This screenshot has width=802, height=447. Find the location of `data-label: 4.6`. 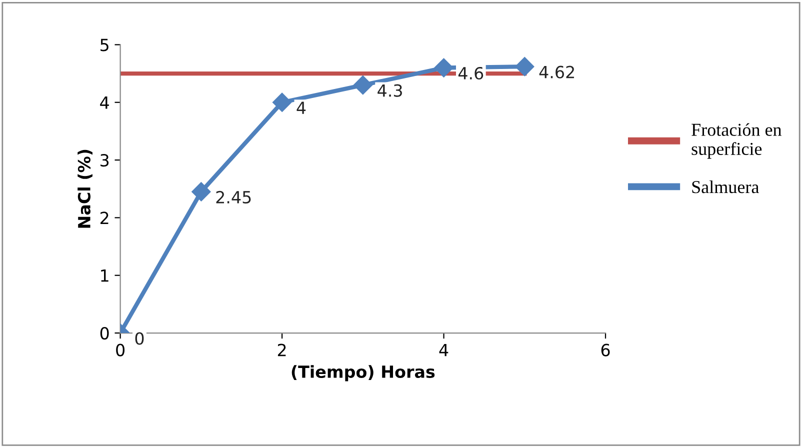

data-label: 4.6 is located at coordinates (471, 73).